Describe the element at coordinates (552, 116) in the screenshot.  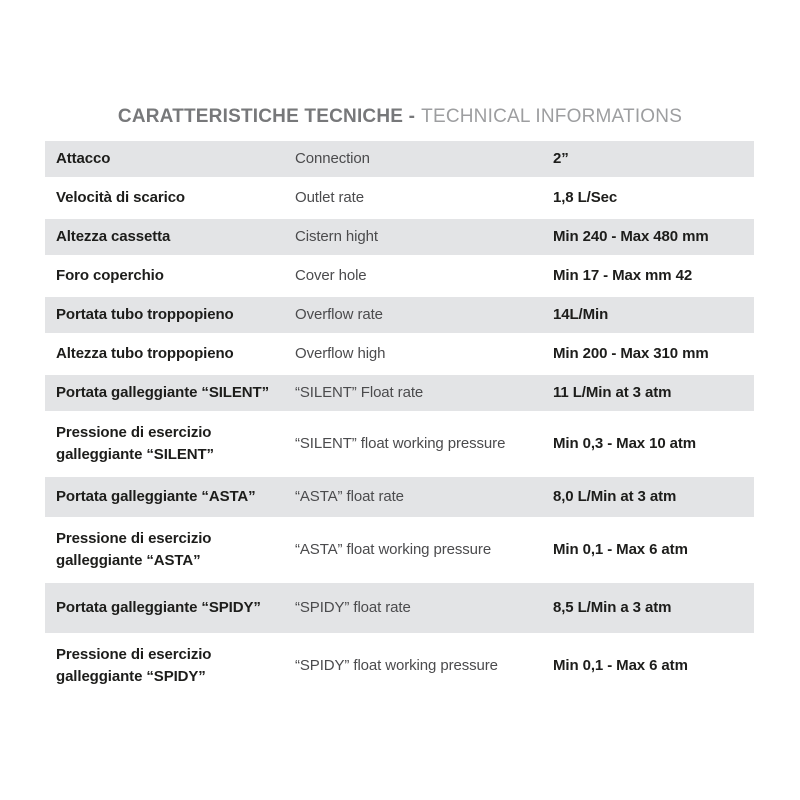
I see `page-title-english: TECHNICAL INFORMATIONS` at that location.